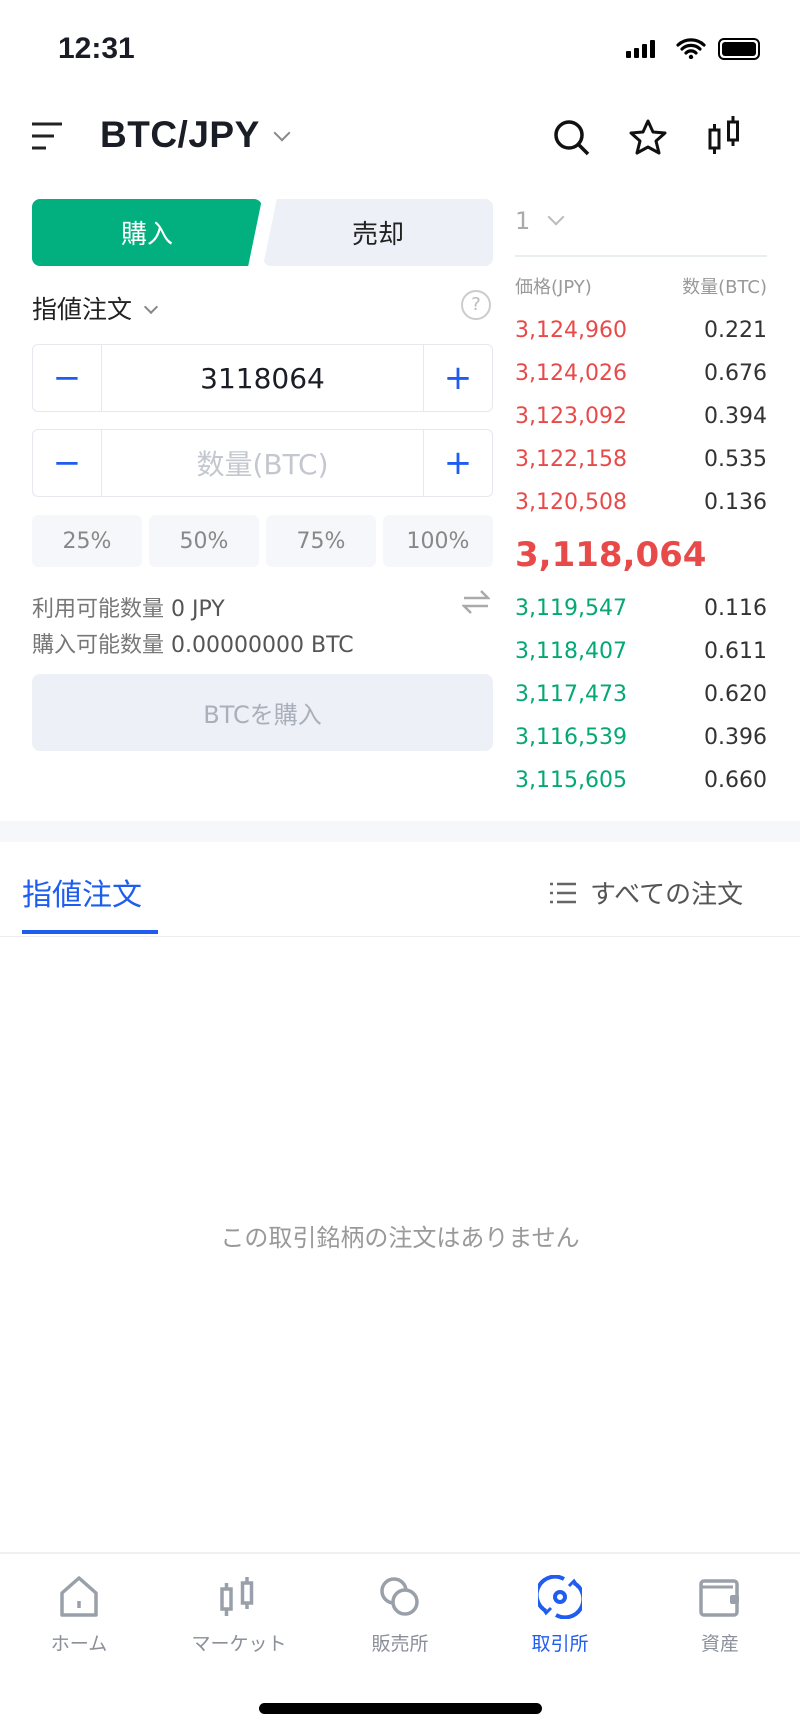  What do you see at coordinates (641, 286) in the screenshot?
I see `orderbook-header: 価格(JPY) 数量(BTC)` at bounding box center [641, 286].